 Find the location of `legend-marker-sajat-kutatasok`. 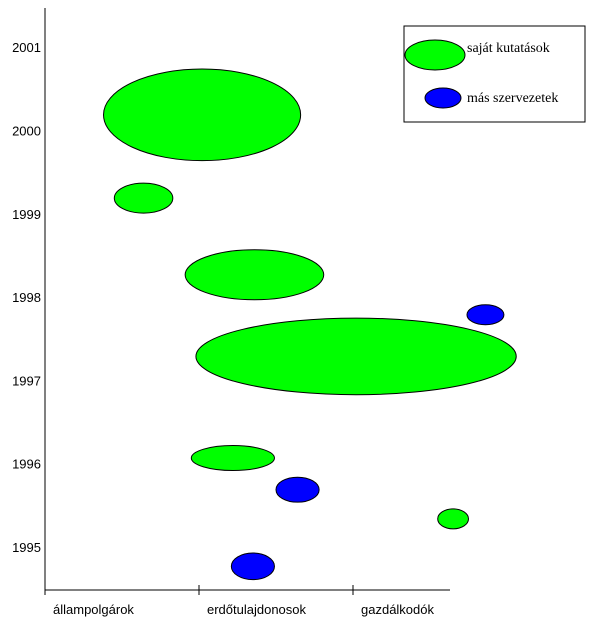

legend-marker-sajat-kutatasok is located at coordinates (435, 55).